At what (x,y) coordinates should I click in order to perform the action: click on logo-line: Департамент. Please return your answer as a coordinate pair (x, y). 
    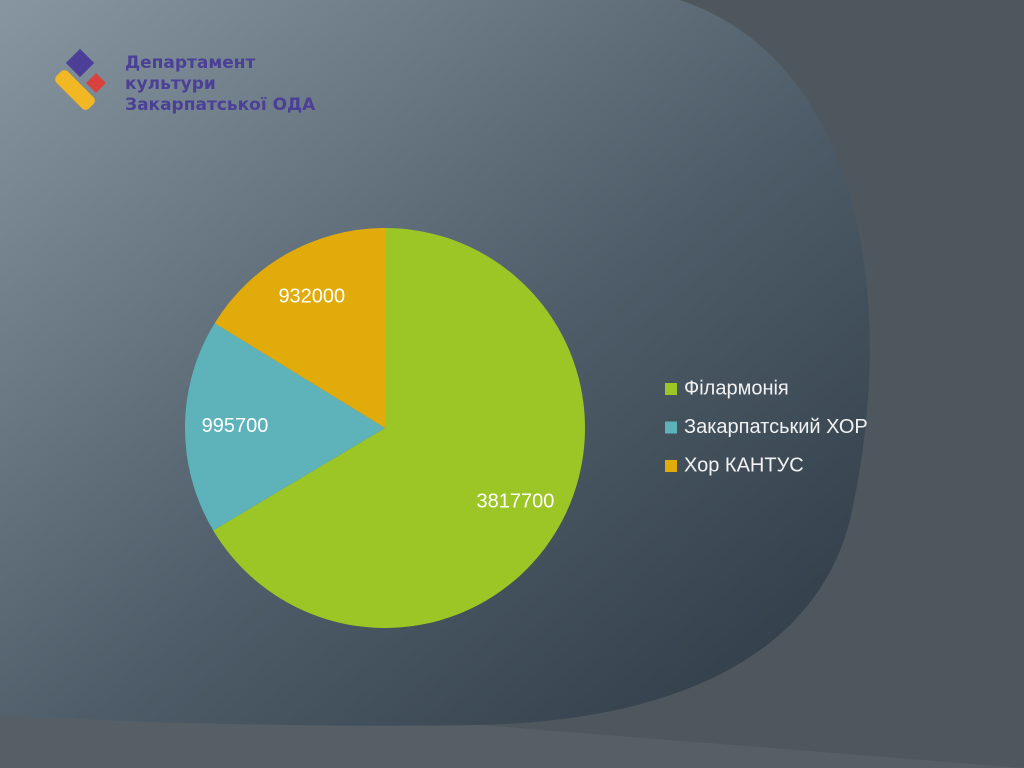
    Looking at the image, I should click on (190, 63).